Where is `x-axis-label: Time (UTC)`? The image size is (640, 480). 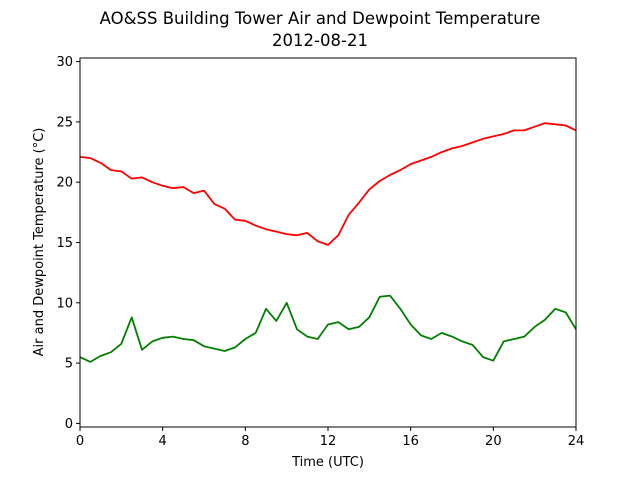
x-axis-label: Time (UTC) is located at coordinates (327, 462).